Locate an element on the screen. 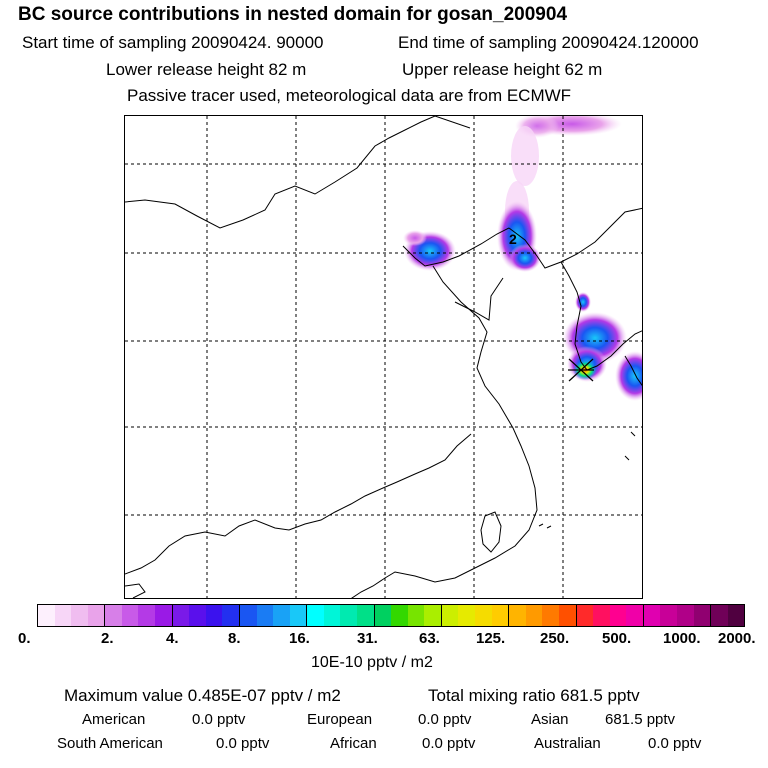 This screenshot has width=768, height=768. colorbar-tick-label: 4. is located at coordinates (172, 638).